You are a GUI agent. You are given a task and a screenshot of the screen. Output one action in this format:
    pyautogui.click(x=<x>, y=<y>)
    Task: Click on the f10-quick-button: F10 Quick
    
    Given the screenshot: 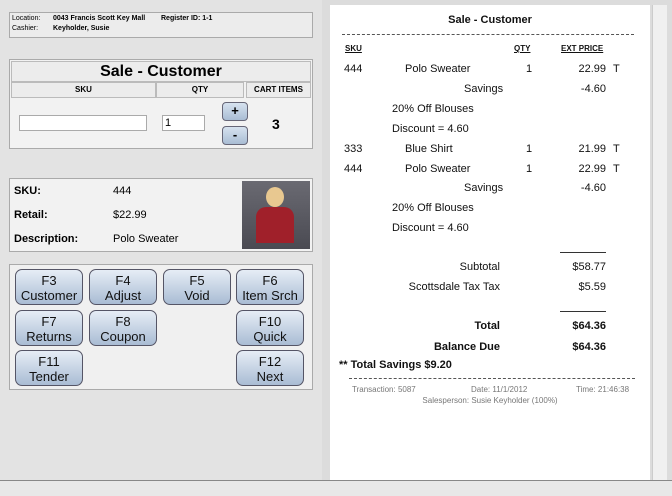 What is the action you would take?
    pyautogui.click(x=270, y=328)
    